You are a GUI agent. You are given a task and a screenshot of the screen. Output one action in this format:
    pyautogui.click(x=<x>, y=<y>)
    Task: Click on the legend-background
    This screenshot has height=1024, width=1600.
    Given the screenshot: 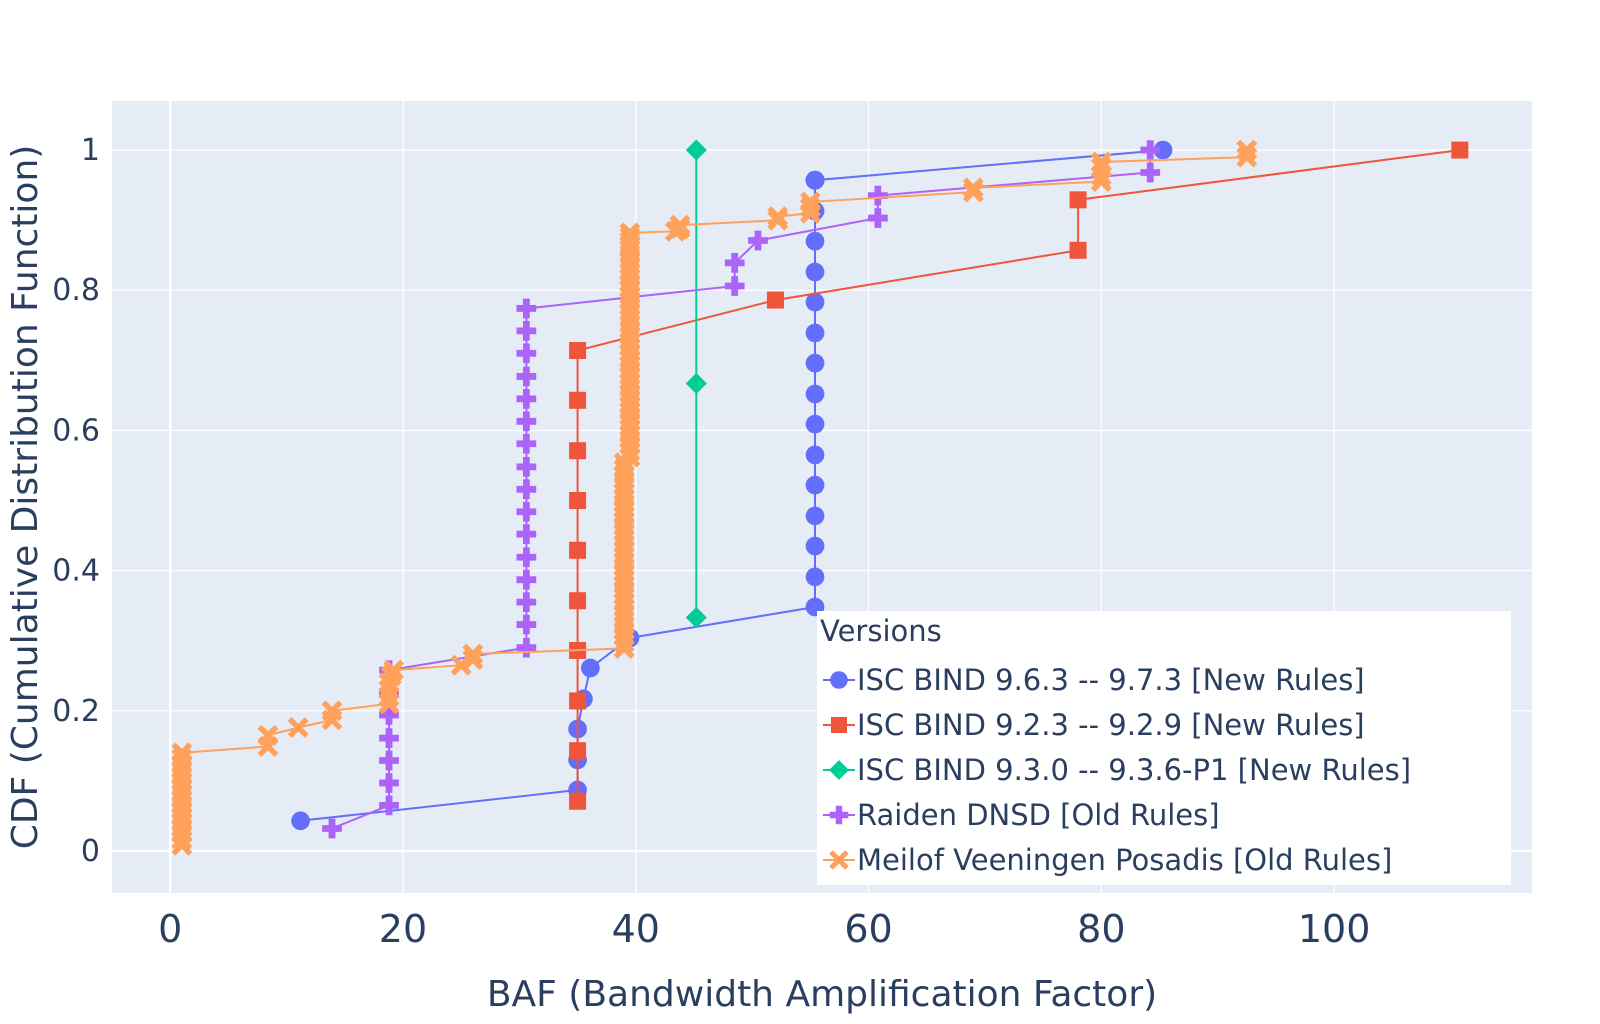 What is the action you would take?
    pyautogui.click(x=1164, y=748)
    